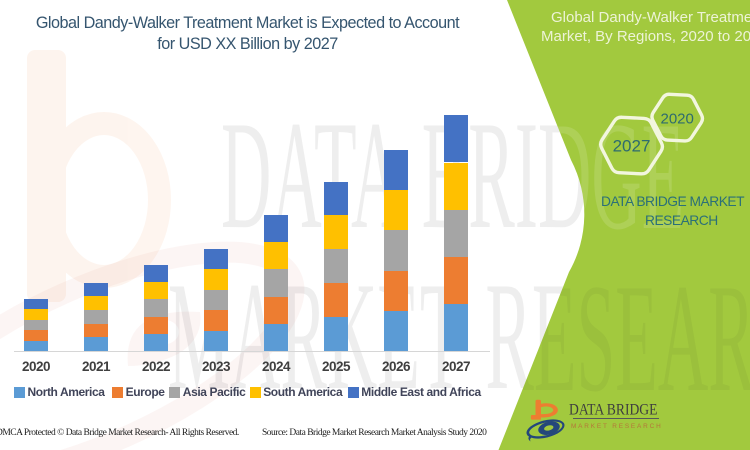  Describe the element at coordinates (632, 146) in the screenshot. I see `svg-text: 2027` at that location.